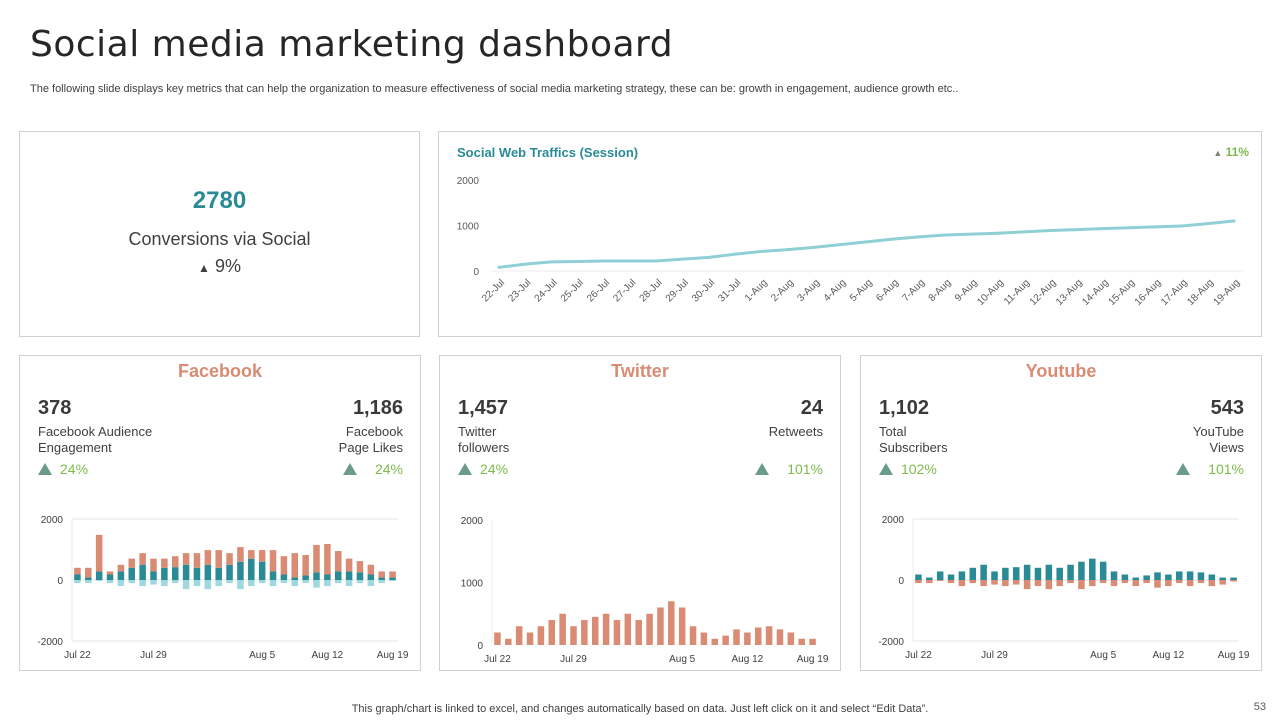  Describe the element at coordinates (861, 290) in the screenshot. I see `x-tick-label: 5-Aug` at that location.